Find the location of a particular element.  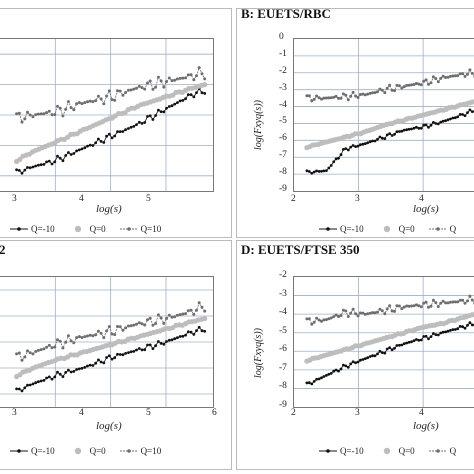

panel-b-plot is located at coordinates (383, 115).